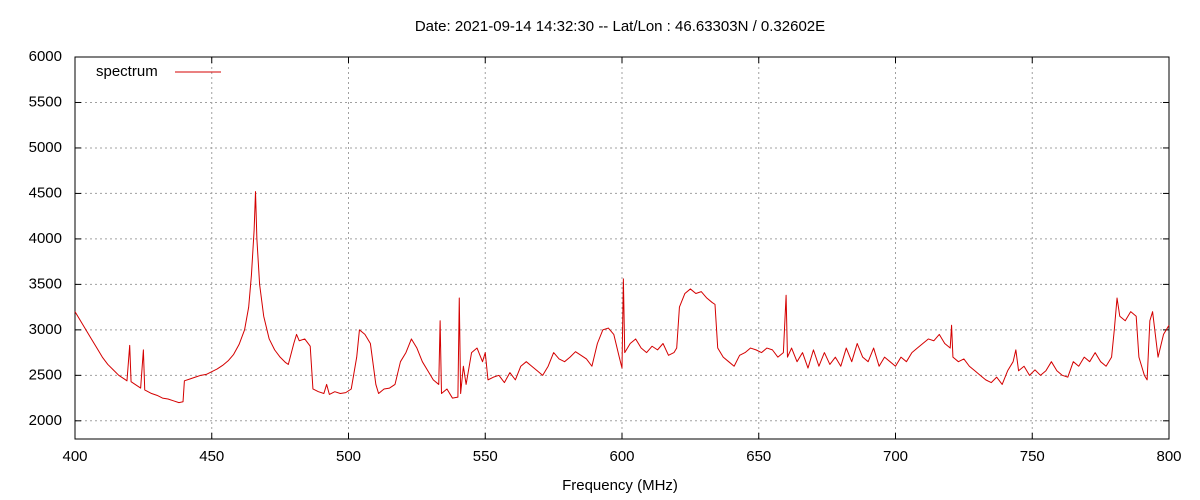  Describe the element at coordinates (127, 71) in the screenshot. I see `legend-label: spectrum` at that location.